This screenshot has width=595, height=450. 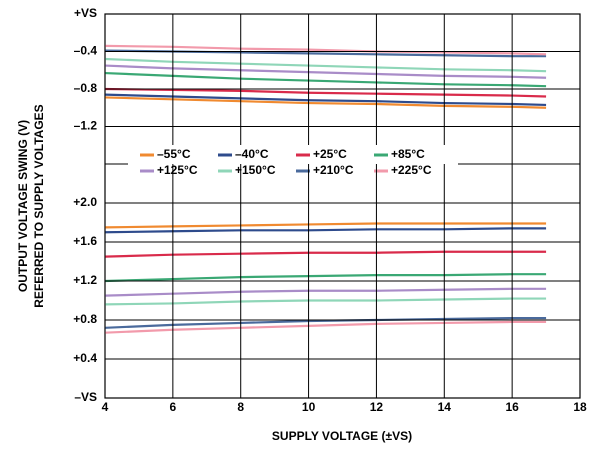 What do you see at coordinates (86, 51) in the screenshot?
I see `y-tick-label: –0.4` at bounding box center [86, 51].